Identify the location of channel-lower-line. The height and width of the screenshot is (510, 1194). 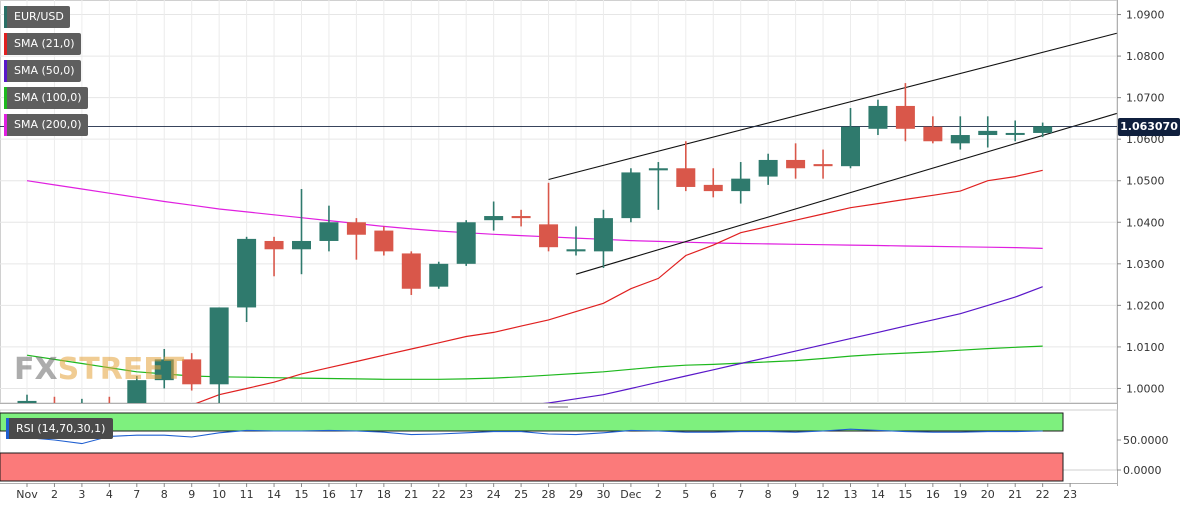
(846, 193).